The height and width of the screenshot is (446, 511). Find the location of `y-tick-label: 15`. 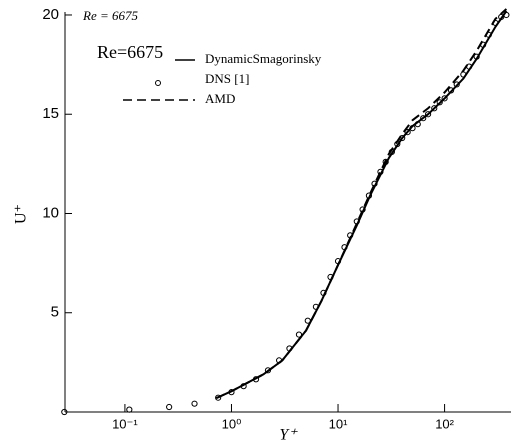

y-tick-label: 15 is located at coordinates (50, 113).